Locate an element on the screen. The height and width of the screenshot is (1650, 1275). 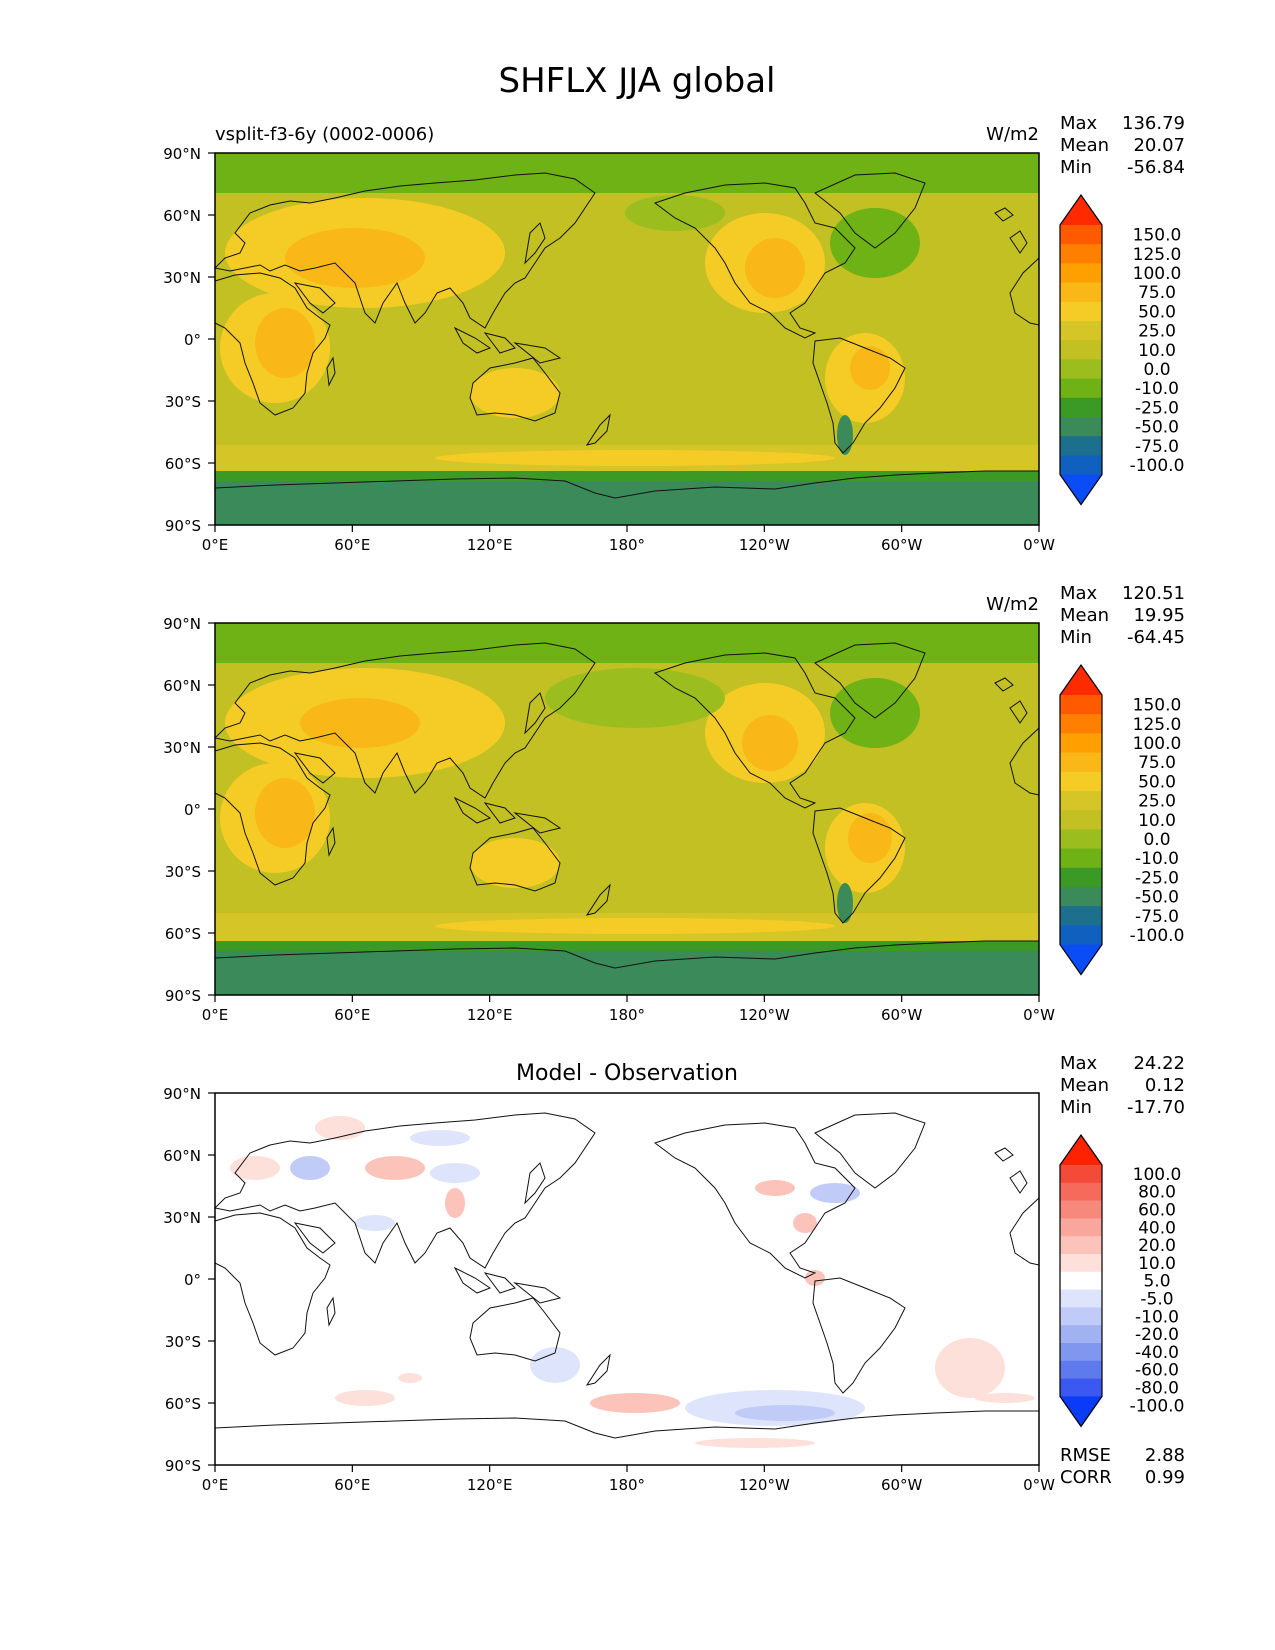
stat-value: -17.70 is located at coordinates (1156, 1107).